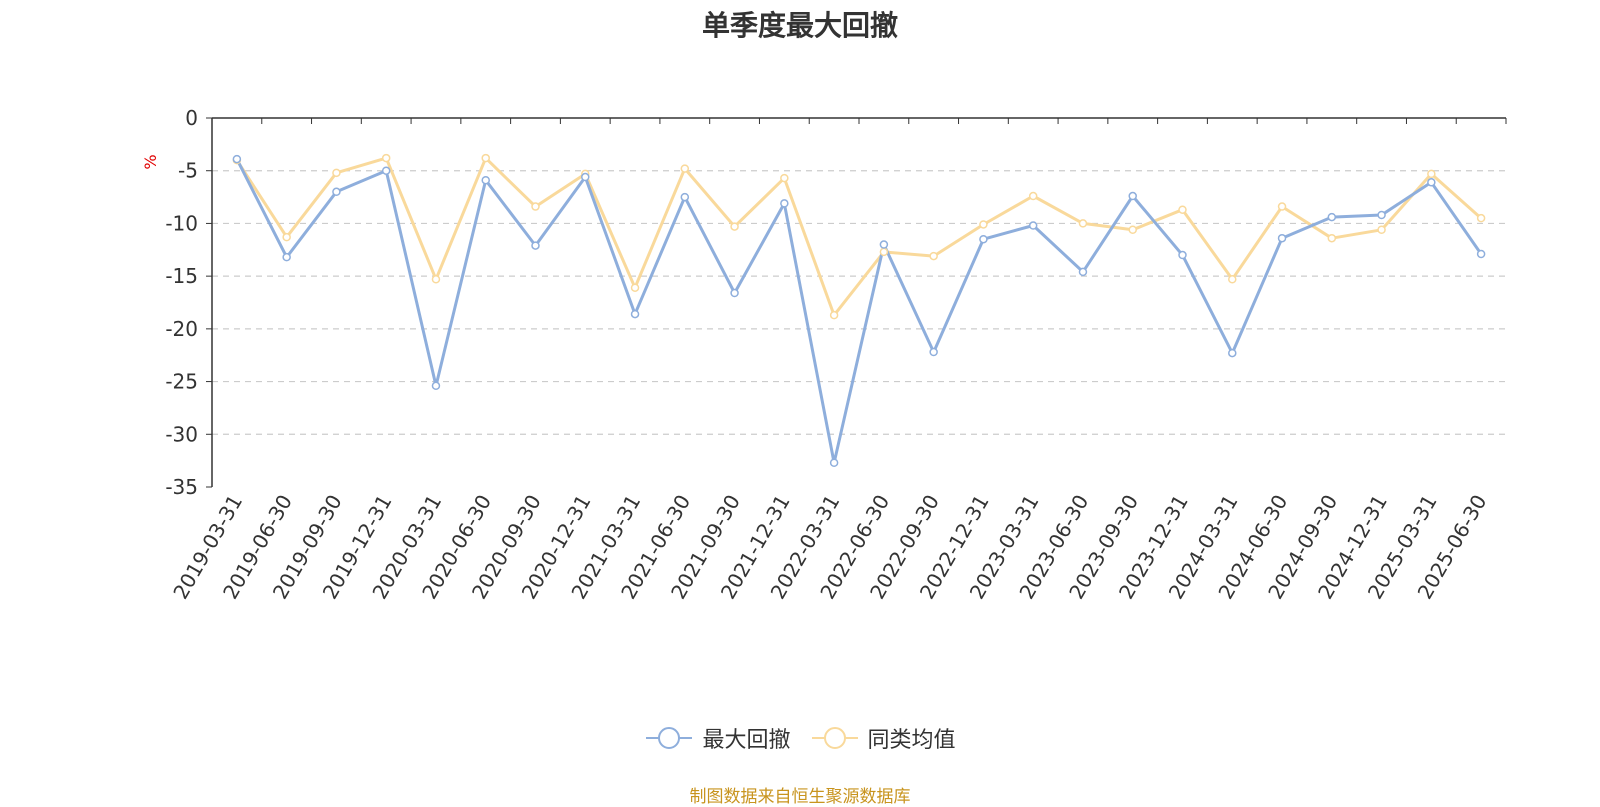 The width and height of the screenshot is (1600, 807). Describe the element at coordinates (911, 740) in the screenshot. I see `legend-label-peer-average: 同类均值` at that location.